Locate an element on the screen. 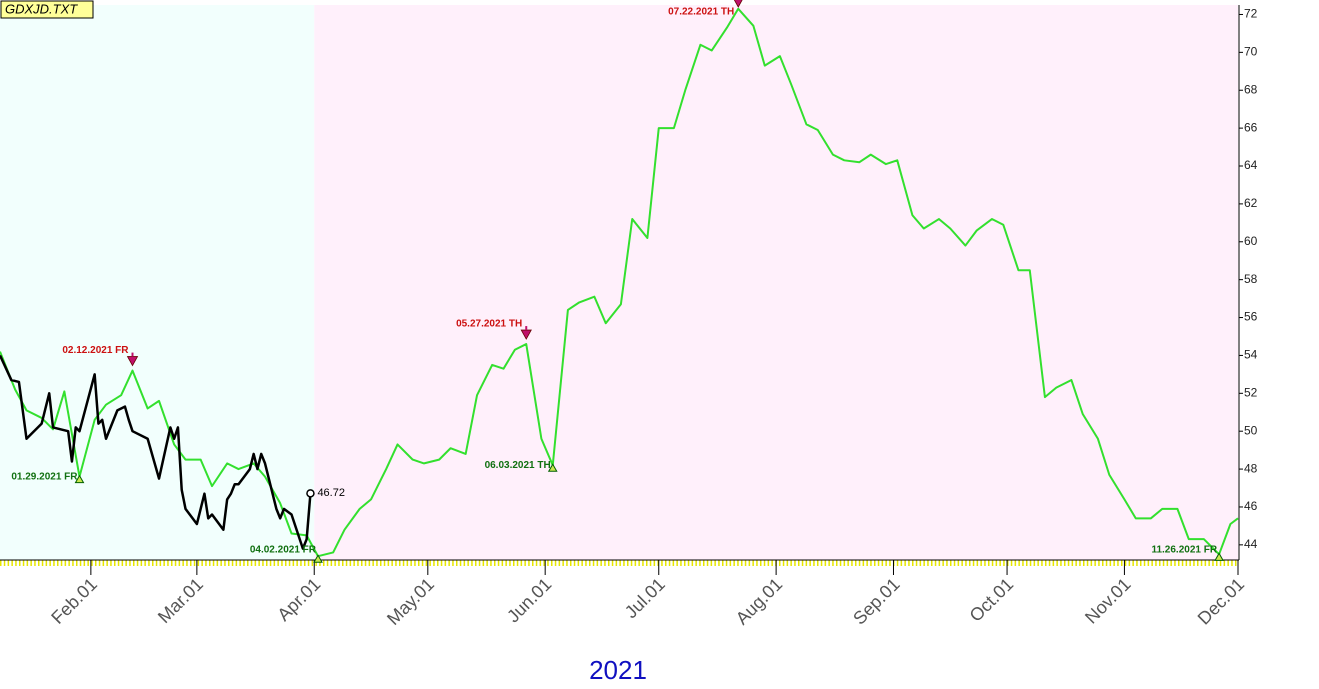 This screenshot has height=689, width=1319. y-tick-label: 46 is located at coordinates (1251, 506).